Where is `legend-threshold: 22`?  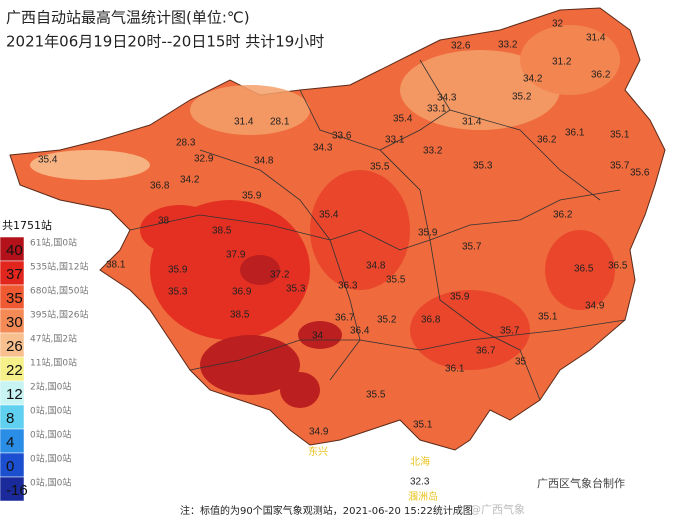
legend-threshold: 22 is located at coordinates (14, 370).